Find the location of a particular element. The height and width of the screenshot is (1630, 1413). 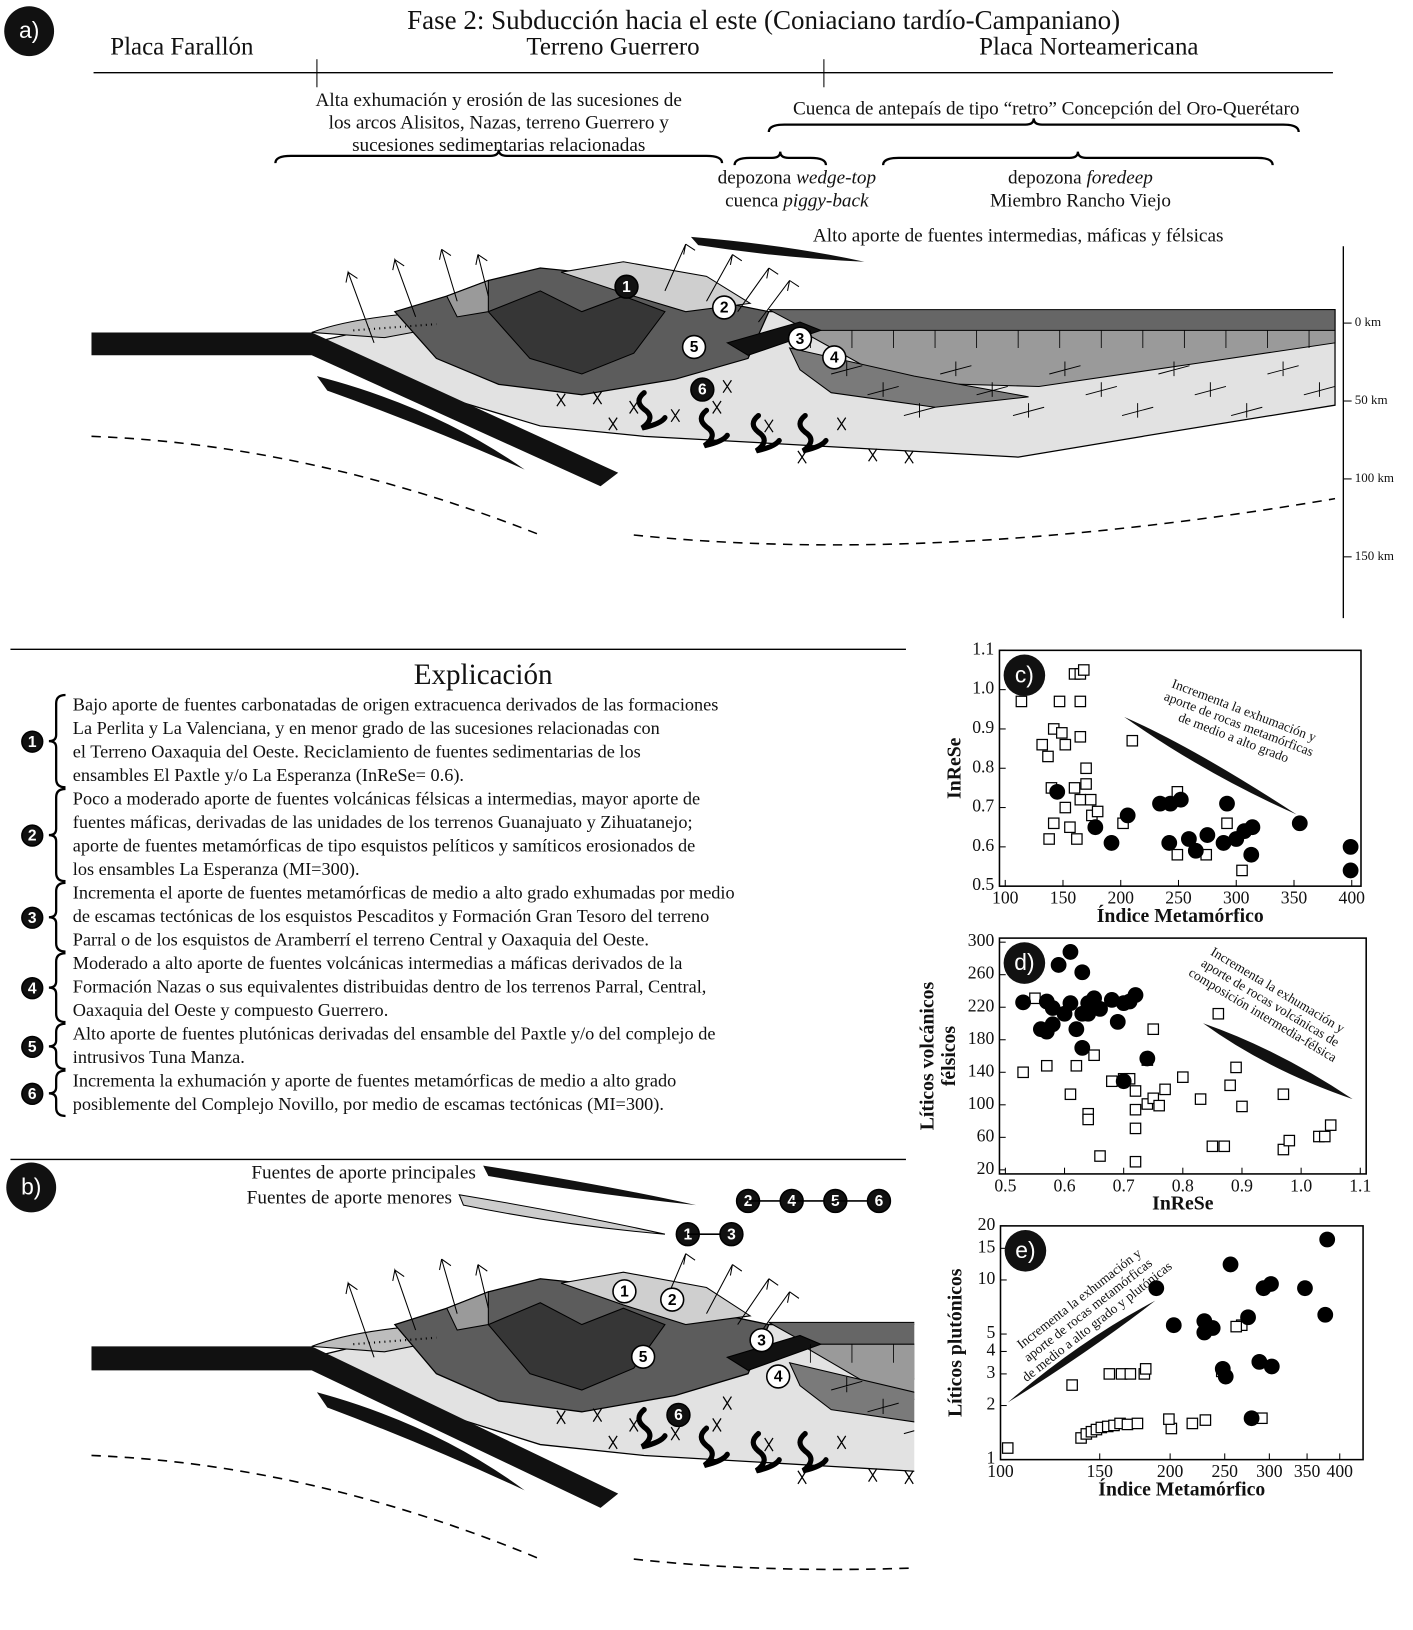

annotation-part: depozona is located at coordinates (757, 178).